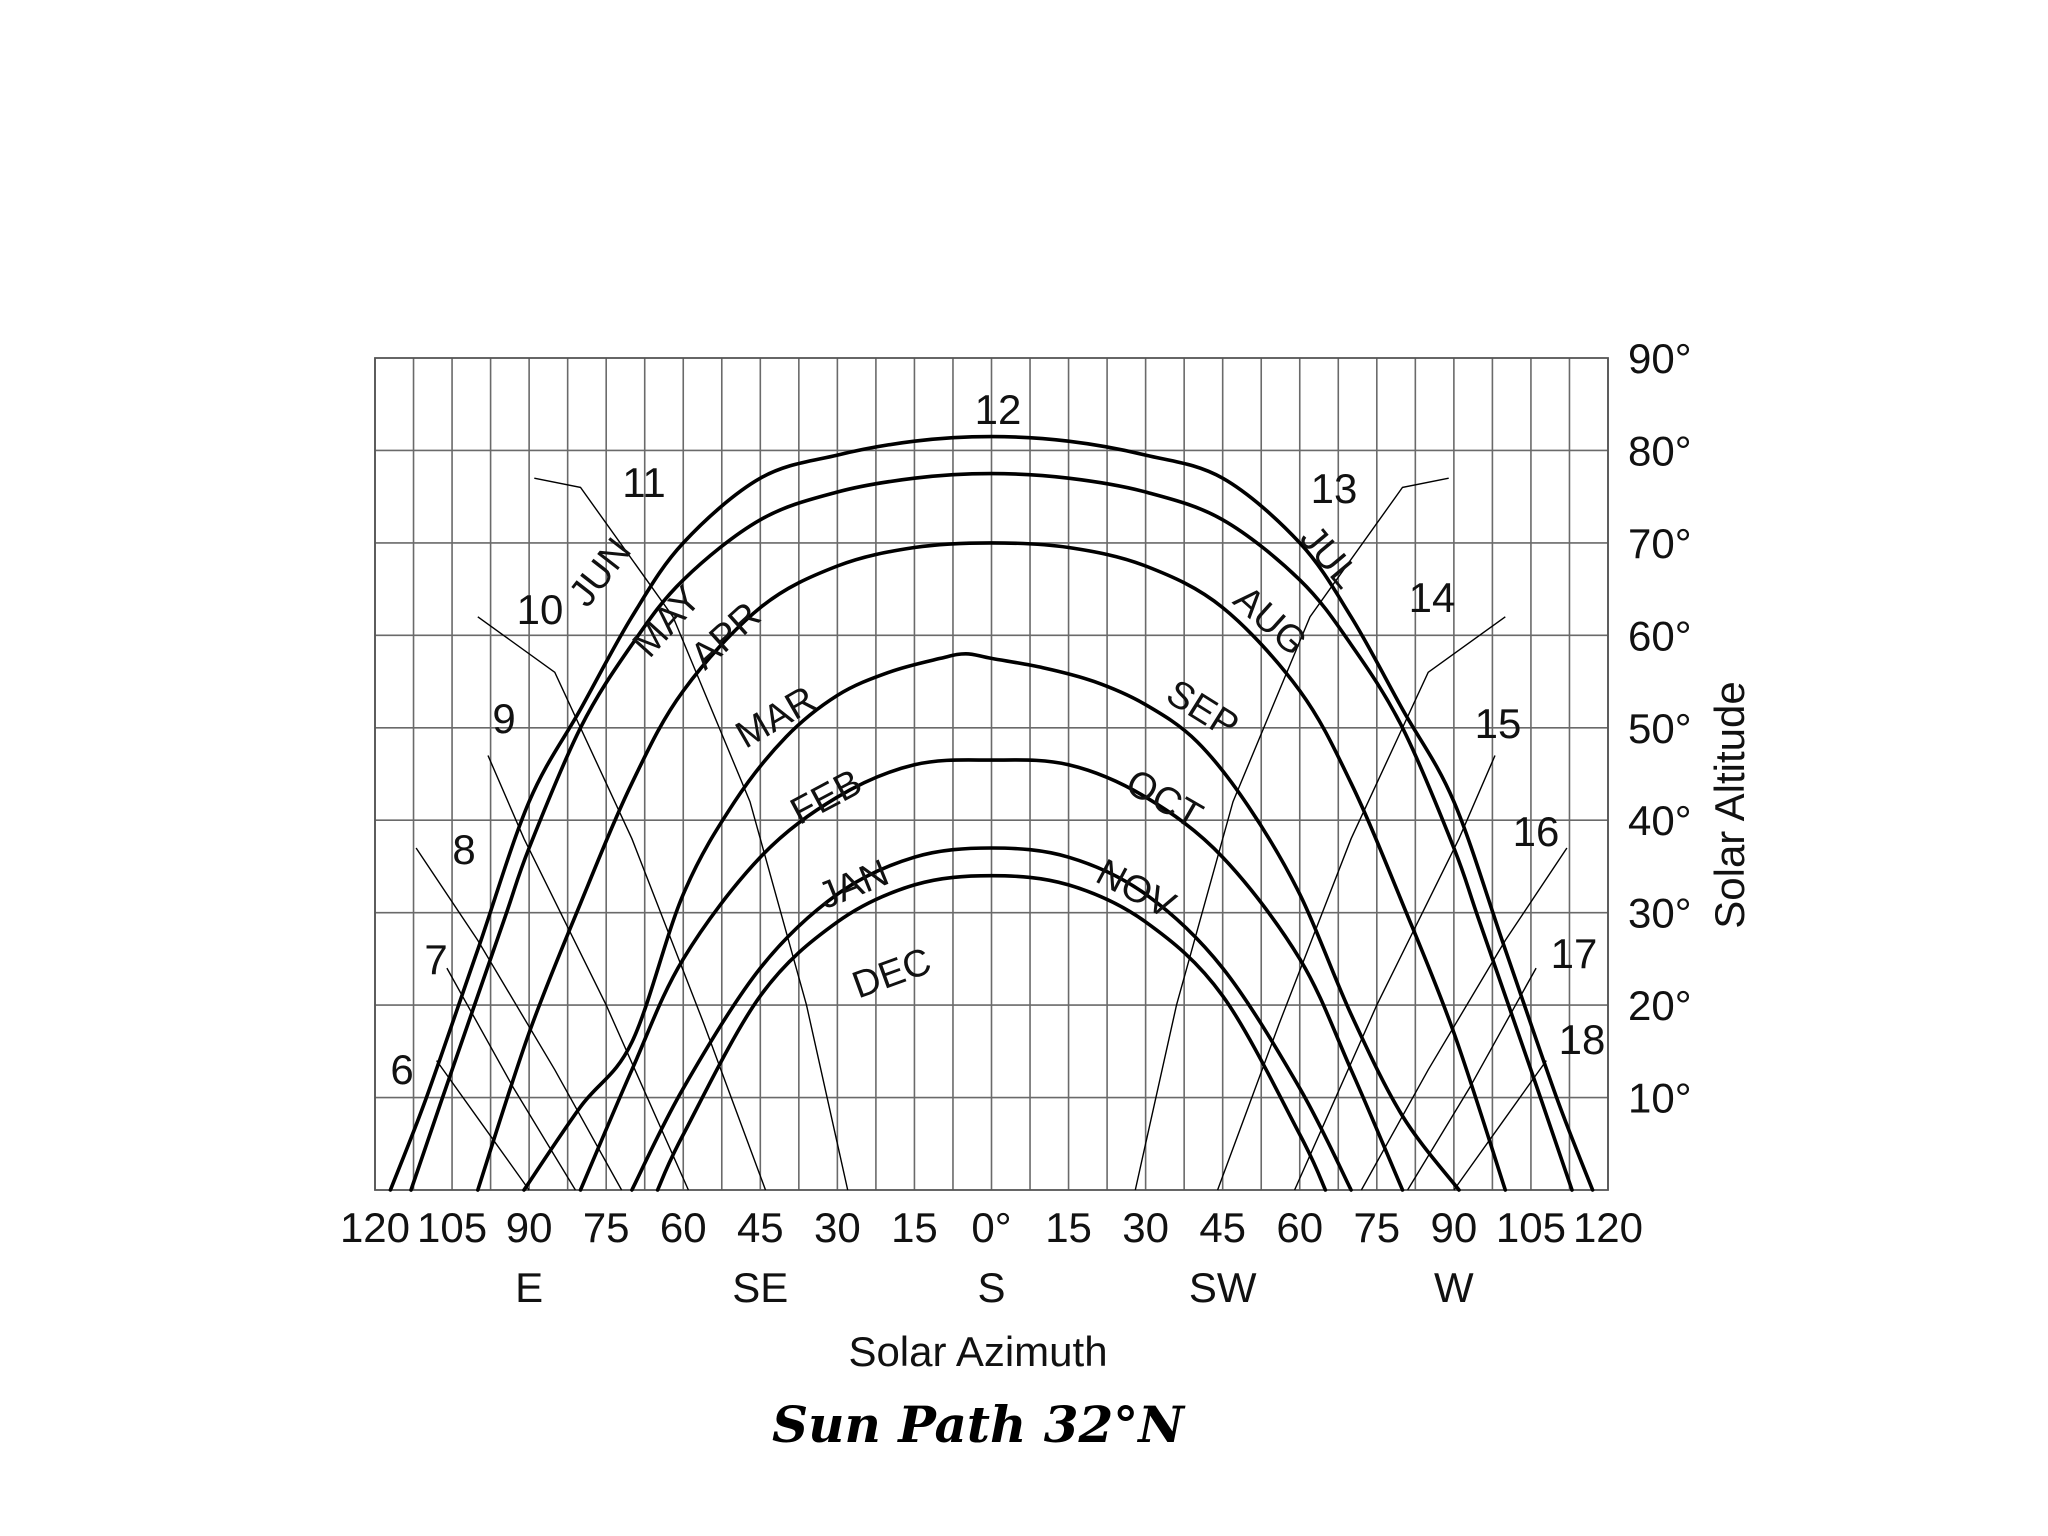 This screenshot has height=1536, width=2048. Describe the element at coordinates (529, 1287) in the screenshot. I see `compass-label-e: E` at that location.